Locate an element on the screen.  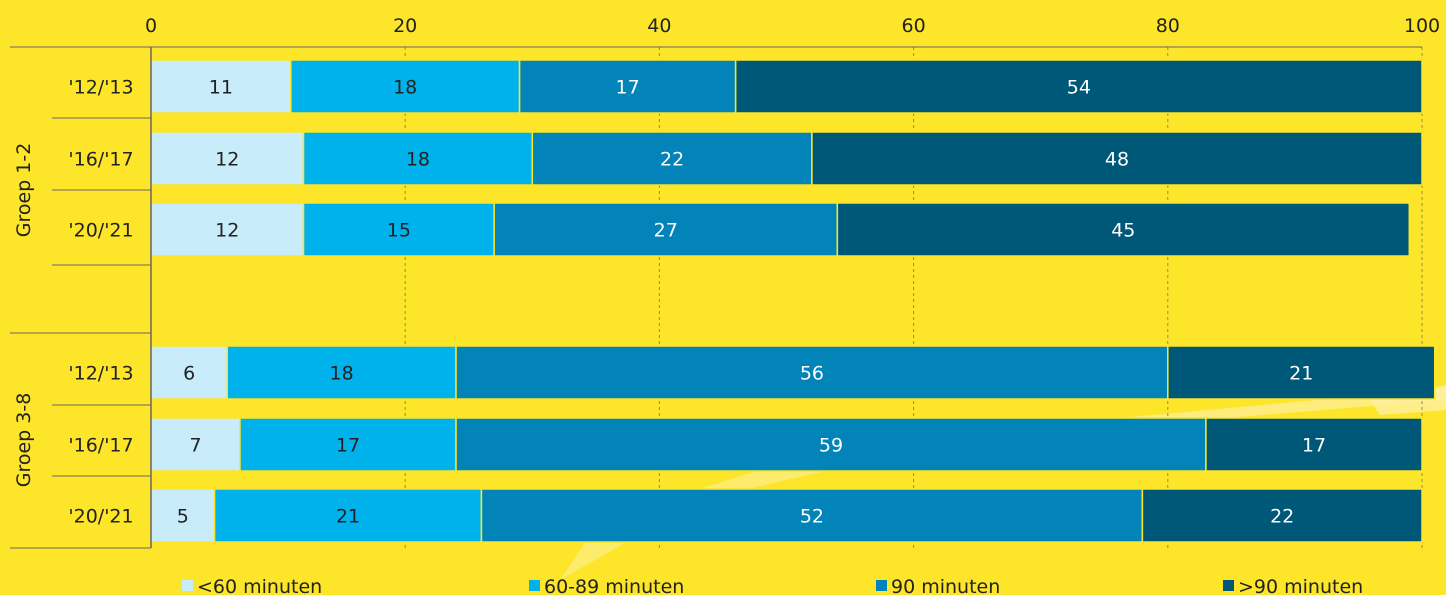
bar-value-label: 59 is located at coordinates (831, 446).